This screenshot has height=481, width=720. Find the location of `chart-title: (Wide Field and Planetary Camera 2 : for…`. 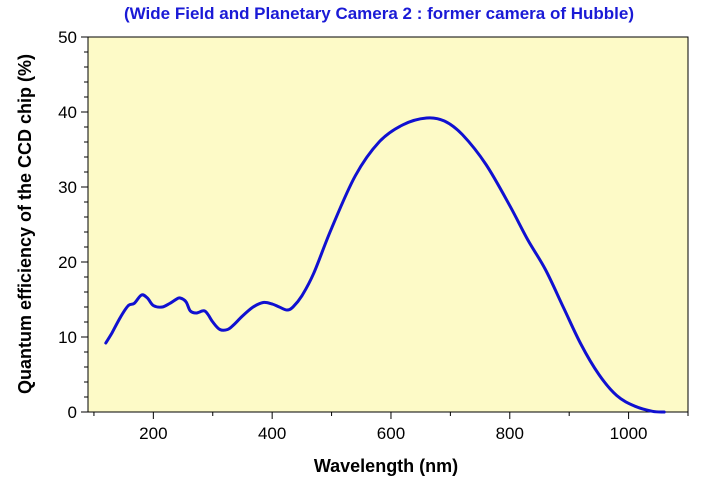

chart-title: (Wide Field and Planetary Camera 2 : for… is located at coordinates (379, 13).